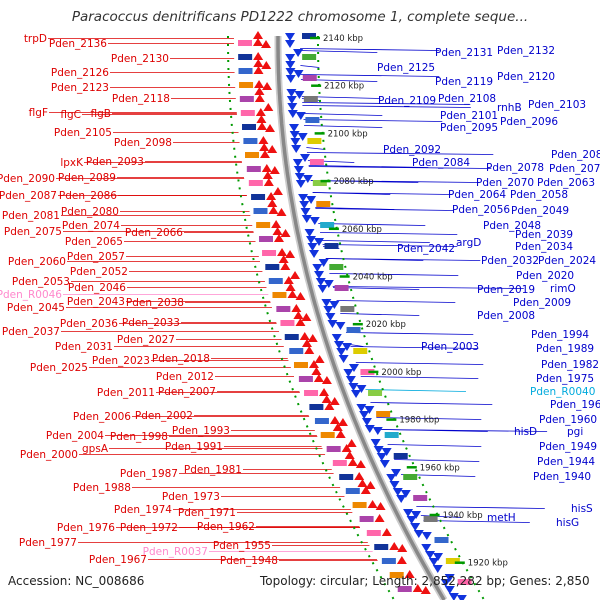  What do you see at coordinates (249, 561) in the screenshot?
I see `gene-label-pden_1948: Pden_1948` at bounding box center [249, 561].